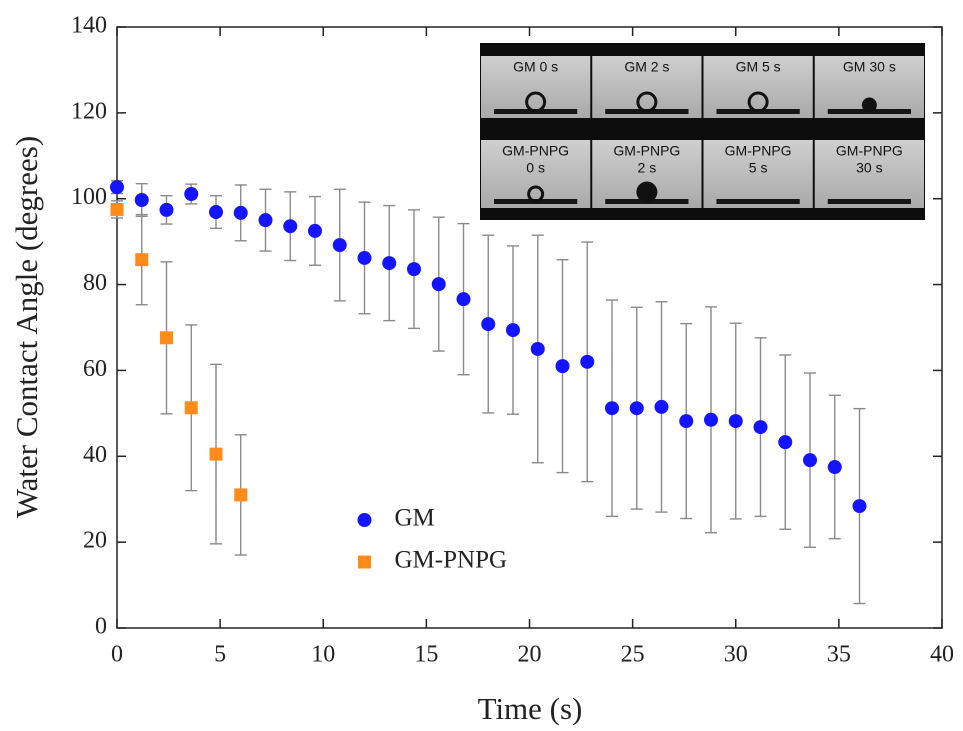  Describe the element at coordinates (530, 655) in the screenshot. I see `x-tick-label: 20` at that location.